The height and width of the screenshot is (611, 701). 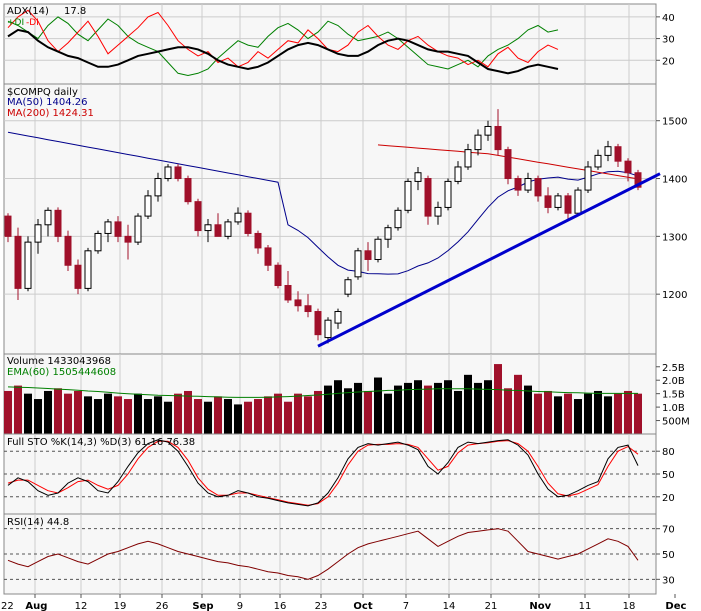 What do you see at coordinates (61, 372) in the screenshot?
I see `ema-label: EMA(60) 1505444608` at bounding box center [61, 372].